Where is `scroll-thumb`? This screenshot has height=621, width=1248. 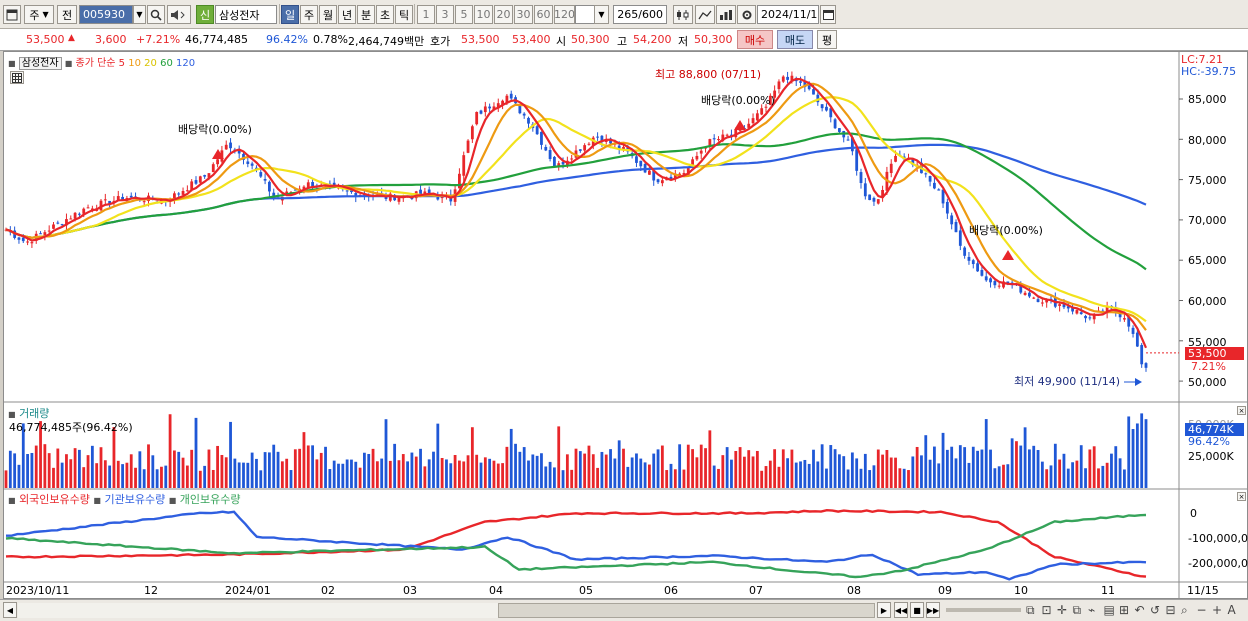
scroll-thumb is located at coordinates (686, 610).